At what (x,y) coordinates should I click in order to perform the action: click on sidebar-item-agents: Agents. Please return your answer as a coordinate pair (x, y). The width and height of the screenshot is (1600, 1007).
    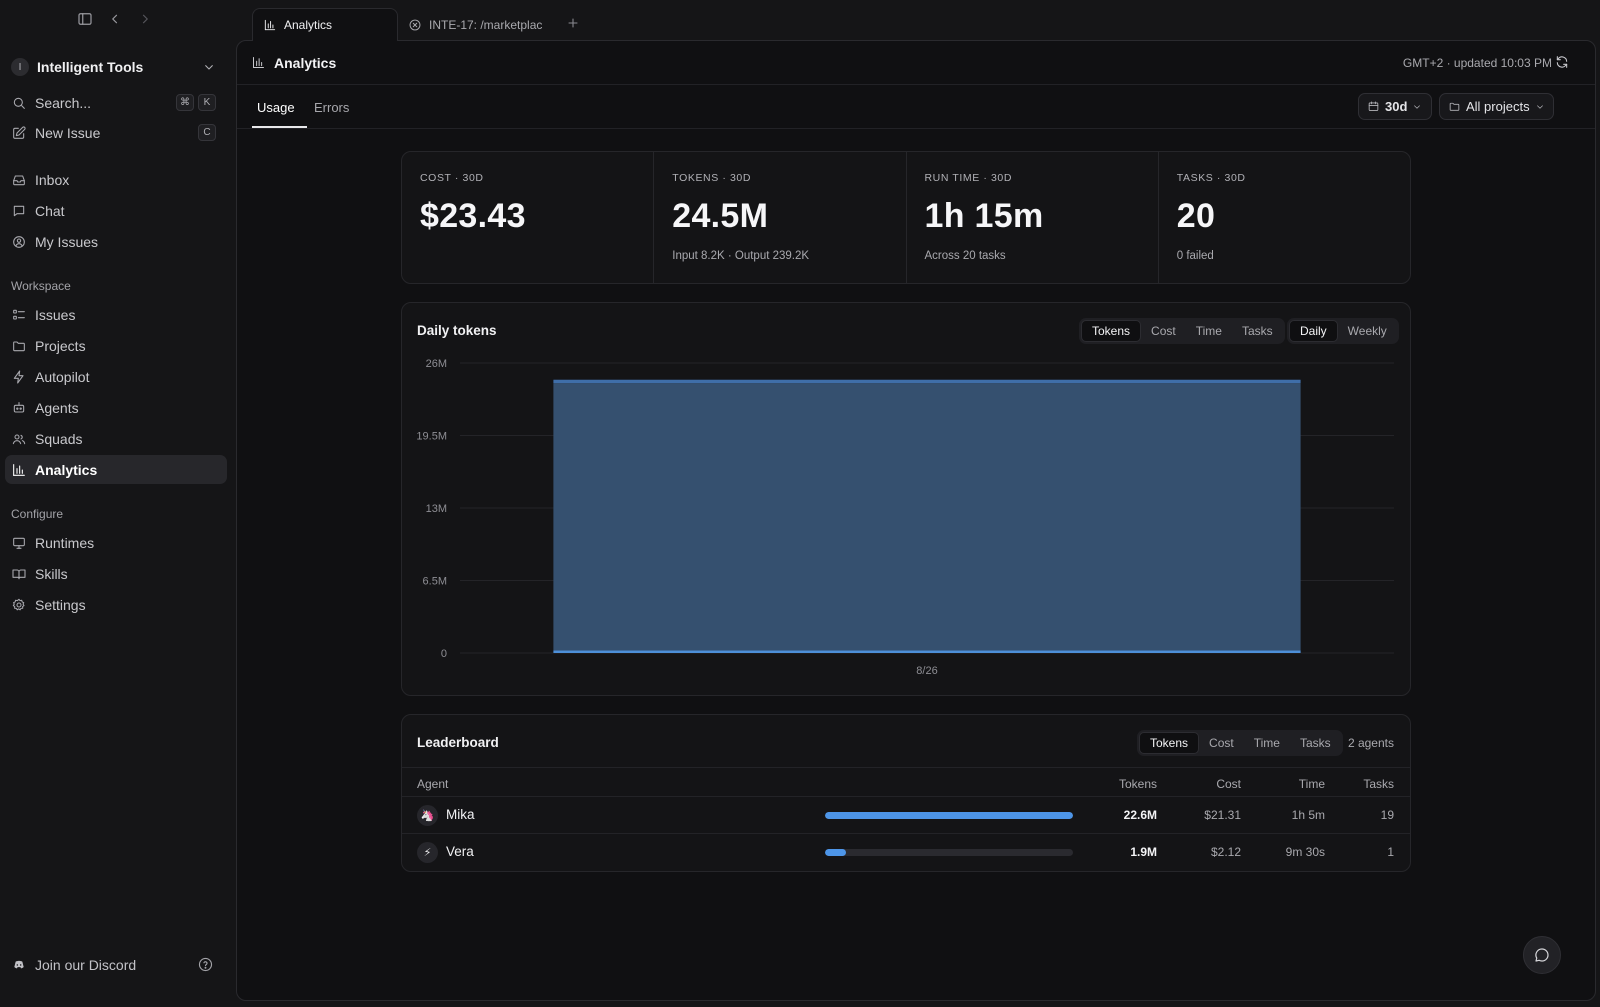
    Looking at the image, I should click on (116, 407).